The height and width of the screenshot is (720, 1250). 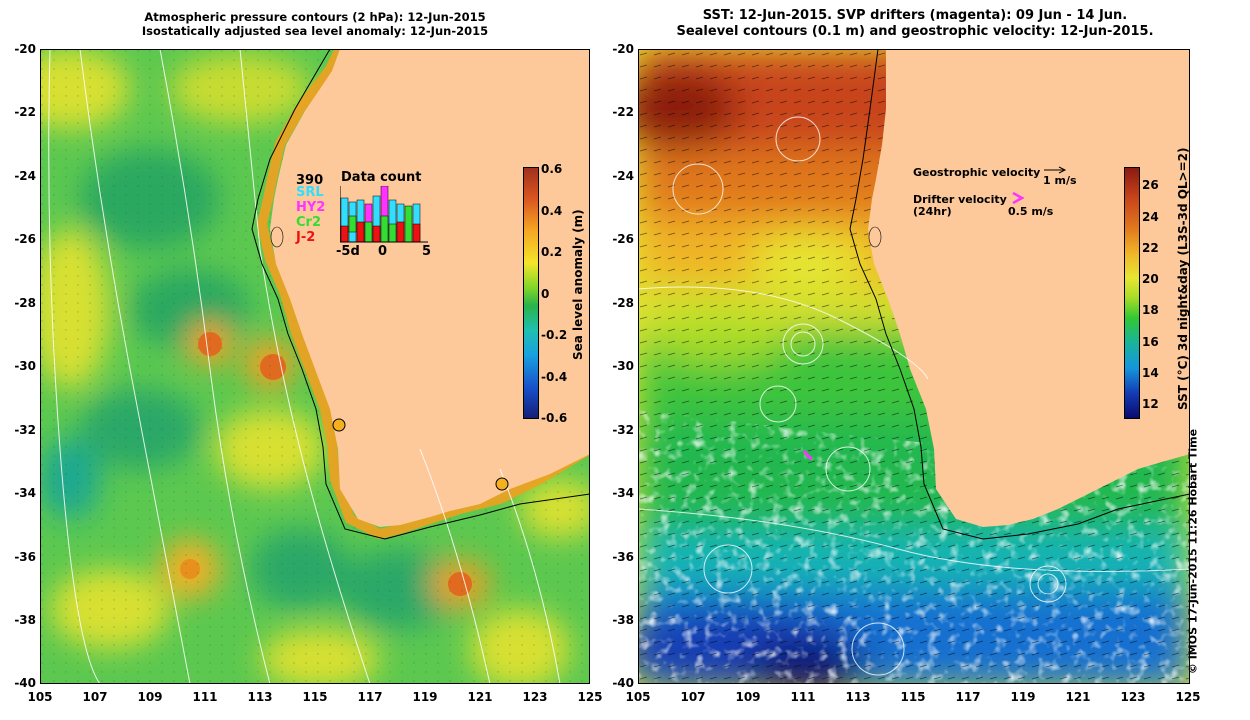 I want to click on left-cb-tick: 0.4, so click(x=552, y=211).